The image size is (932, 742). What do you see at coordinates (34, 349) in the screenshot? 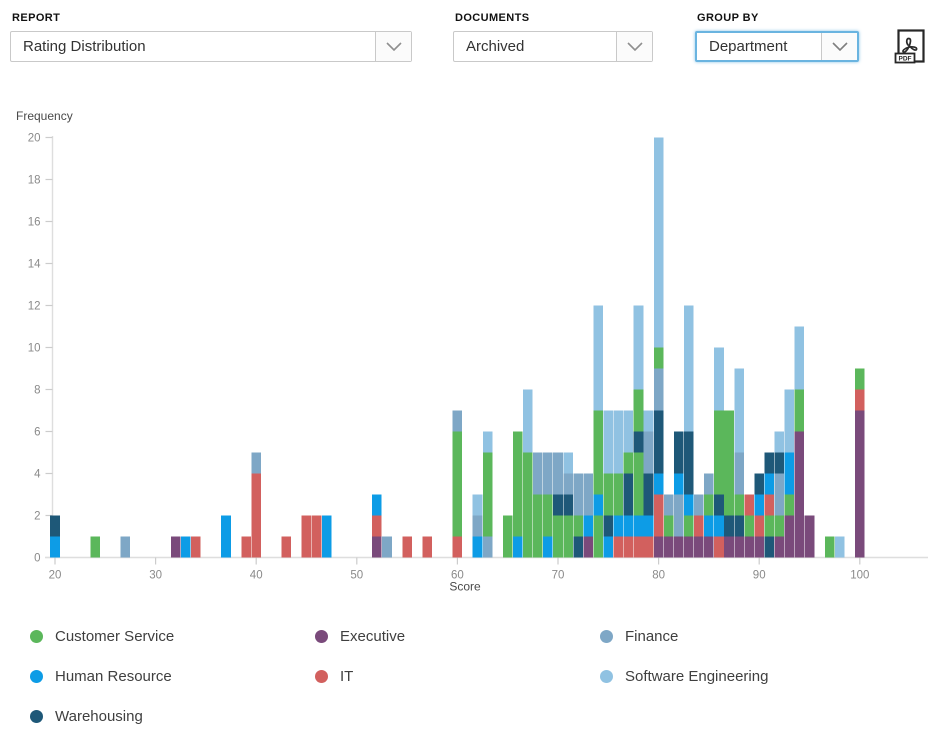
I see `y-tick-label: 10` at bounding box center [34, 349].